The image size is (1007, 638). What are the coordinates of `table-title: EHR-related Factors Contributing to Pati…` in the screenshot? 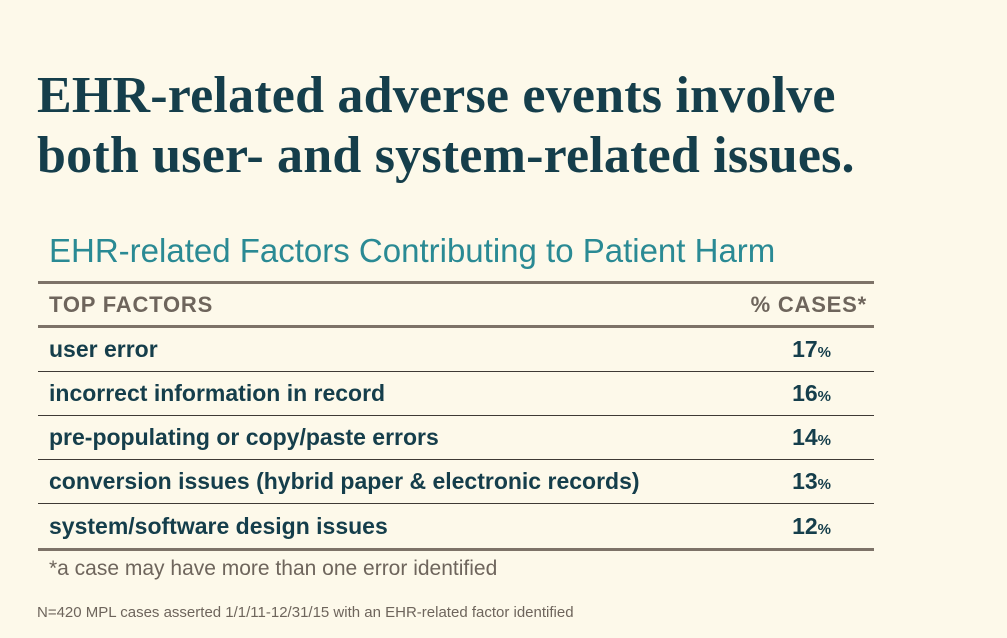 It's located at (412, 250).